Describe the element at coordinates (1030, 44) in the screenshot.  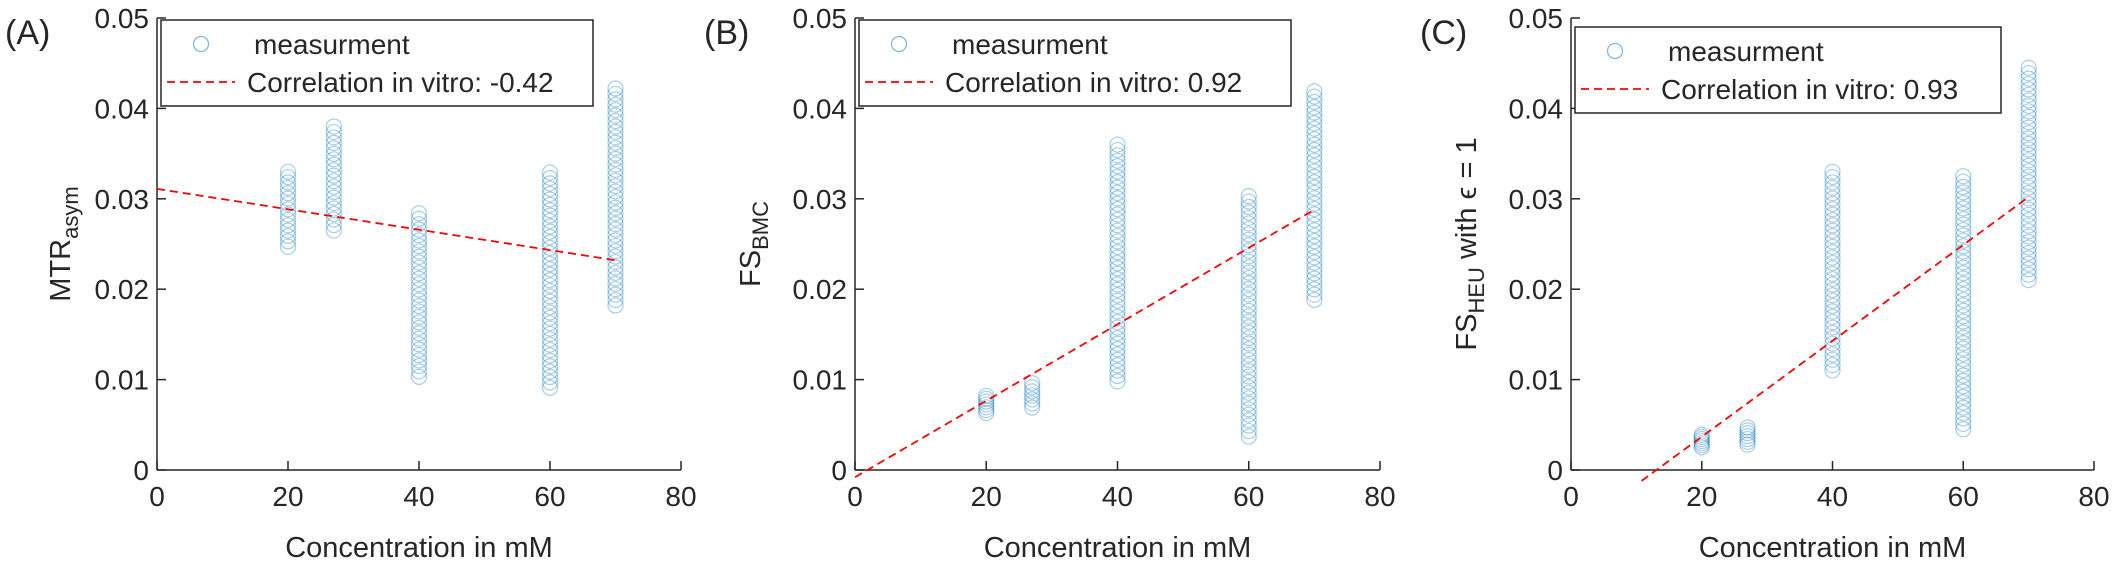
I see `legend-label-measurment: measurment` at that location.